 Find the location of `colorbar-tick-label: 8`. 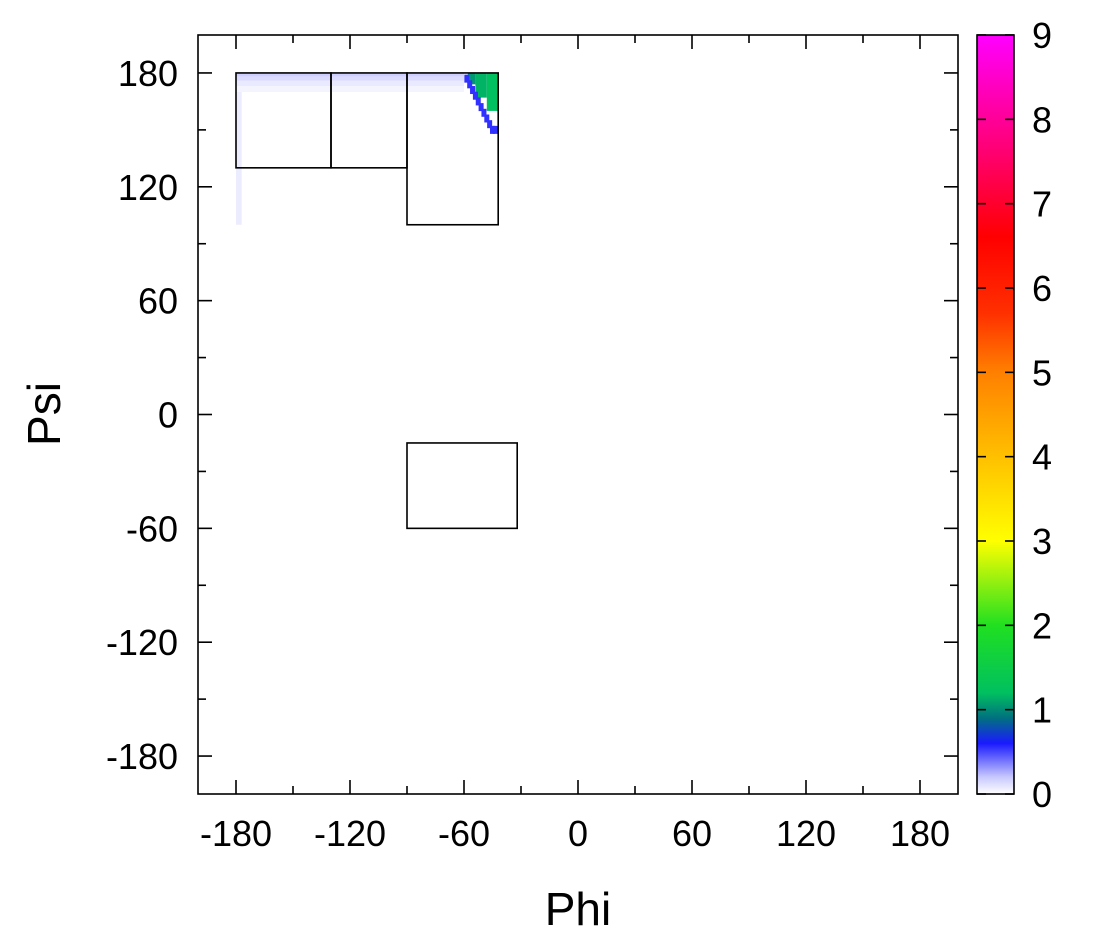

colorbar-tick-label: 8 is located at coordinates (1042, 119).